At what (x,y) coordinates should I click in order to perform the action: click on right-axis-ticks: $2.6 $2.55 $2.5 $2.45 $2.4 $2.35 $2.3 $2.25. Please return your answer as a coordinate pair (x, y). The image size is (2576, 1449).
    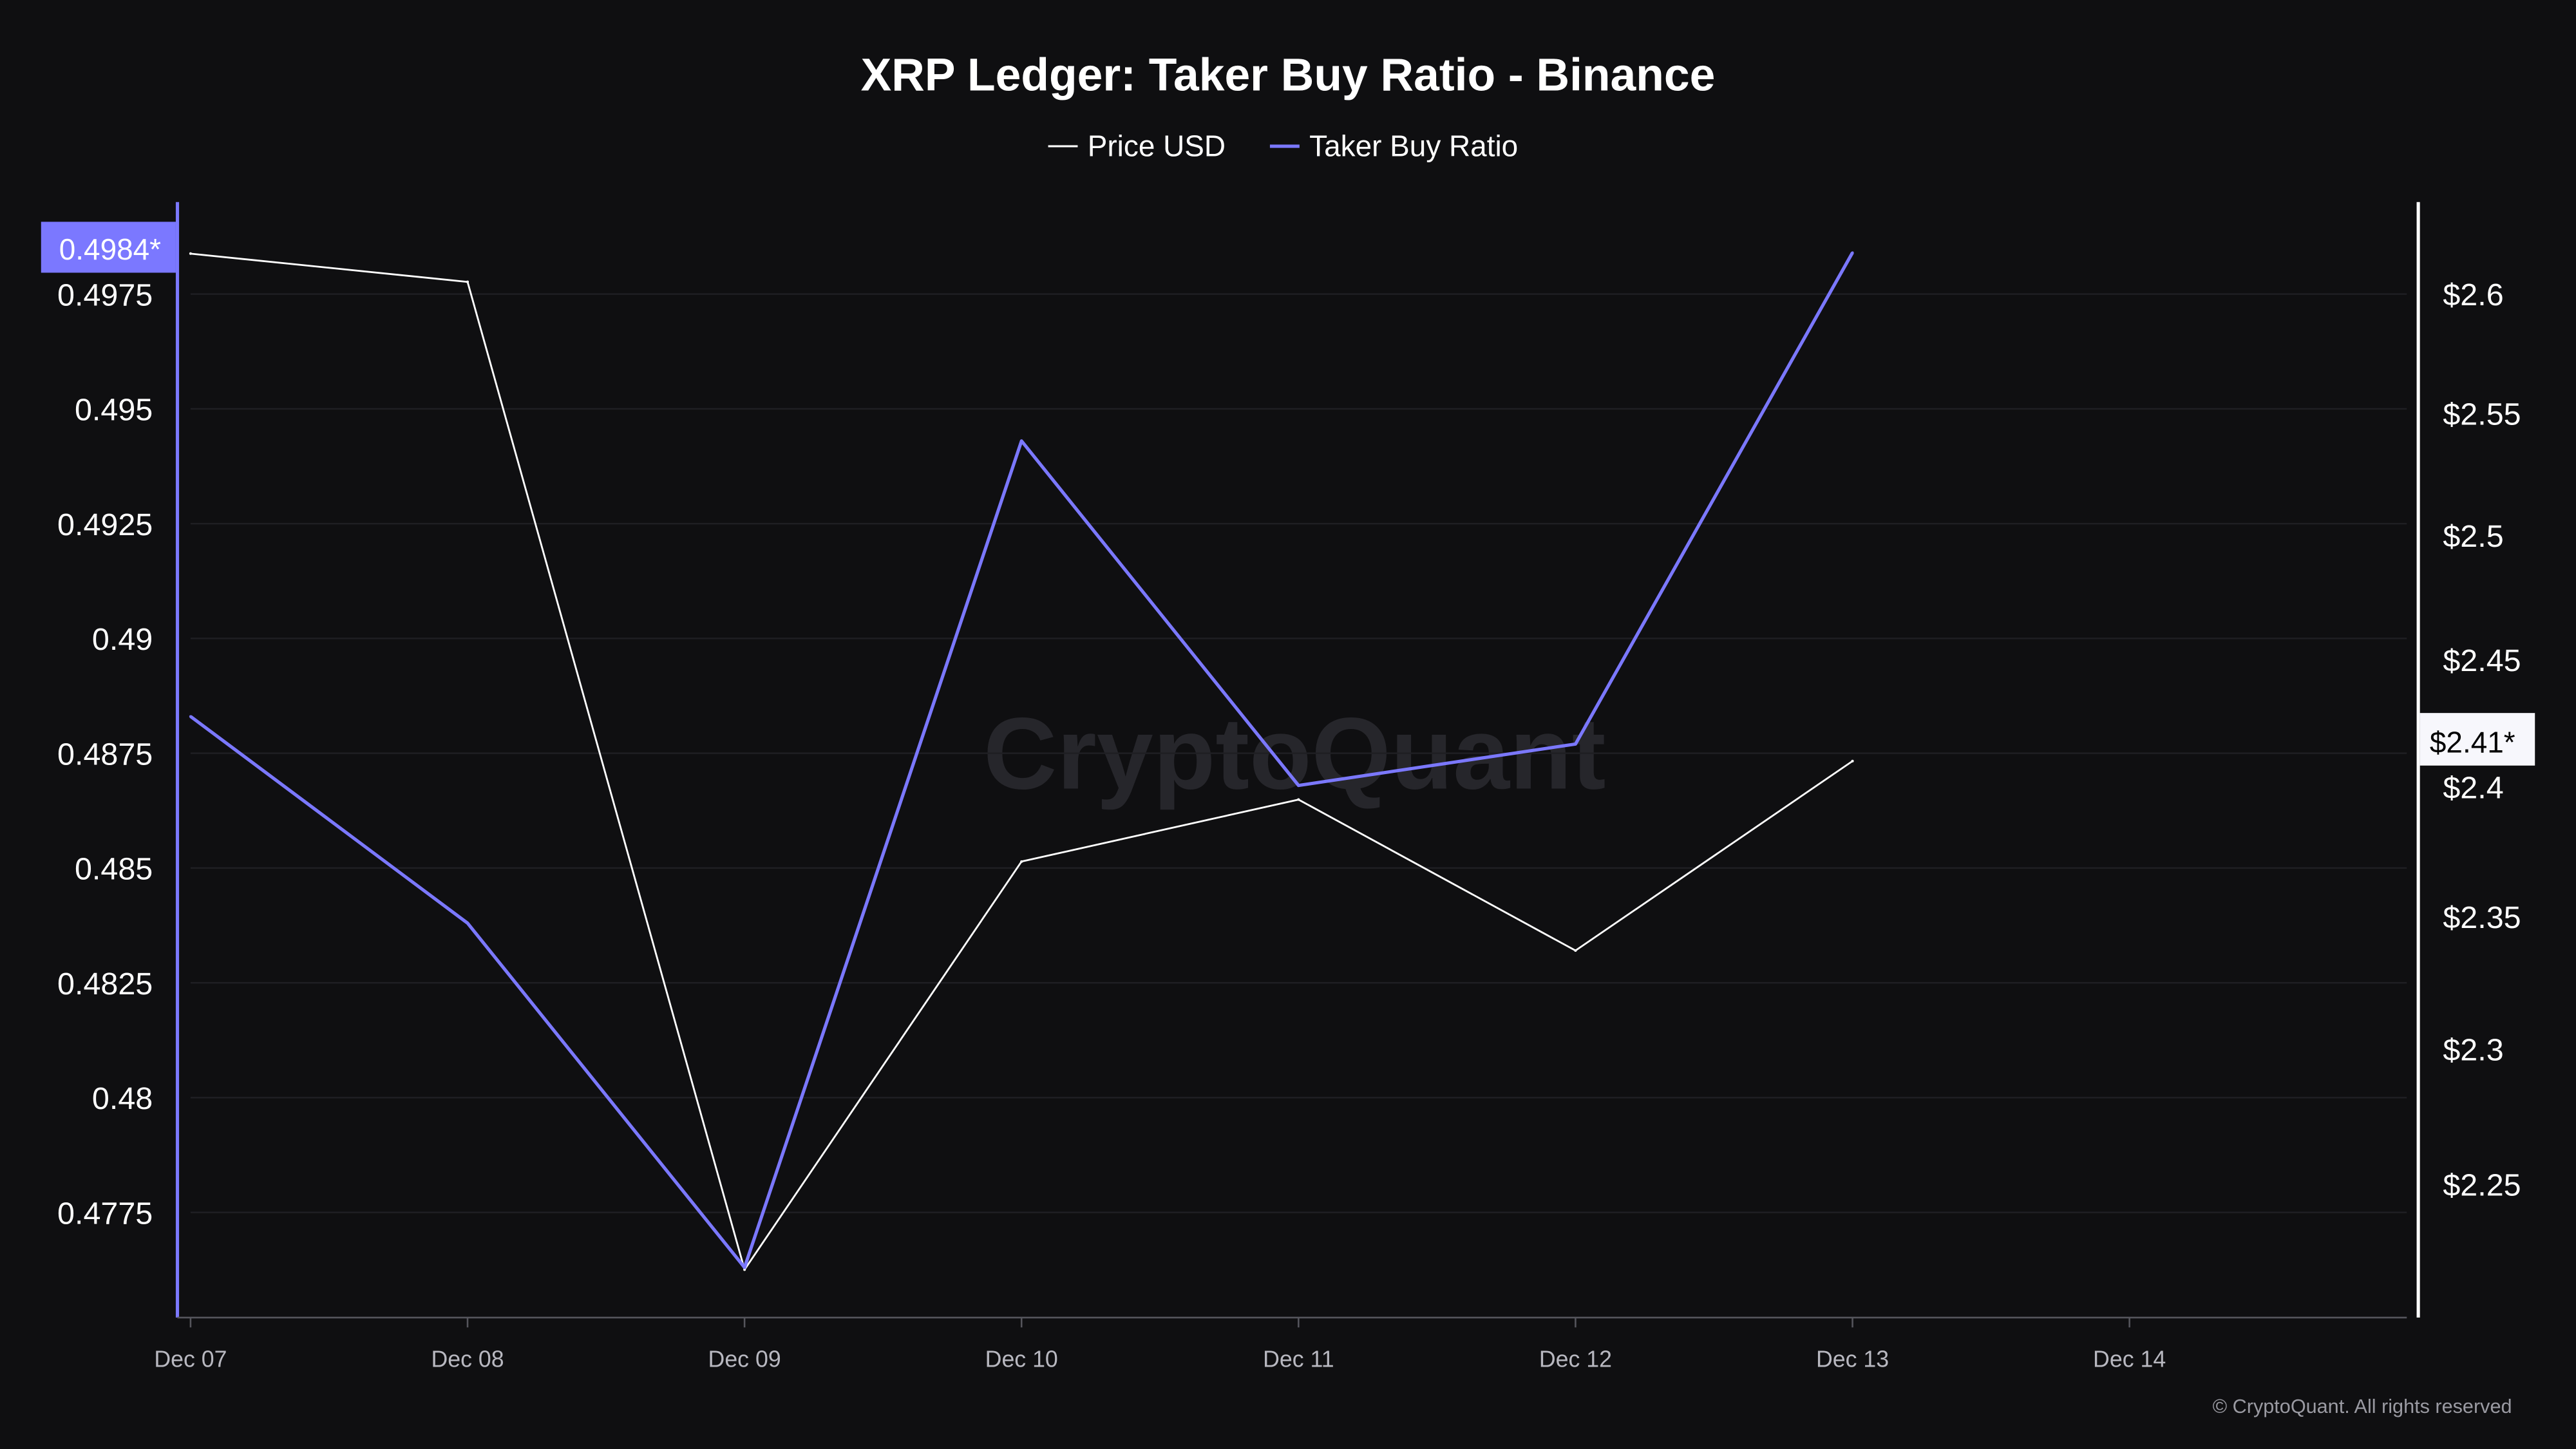
    Looking at the image, I should click on (2482, 741).